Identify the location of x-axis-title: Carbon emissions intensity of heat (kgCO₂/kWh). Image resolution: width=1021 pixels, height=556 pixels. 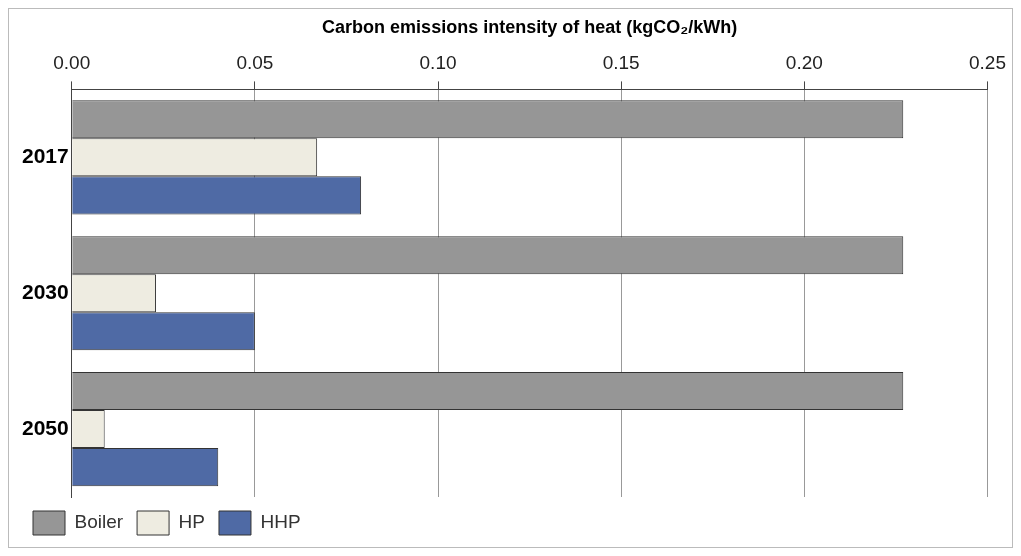
(530, 26).